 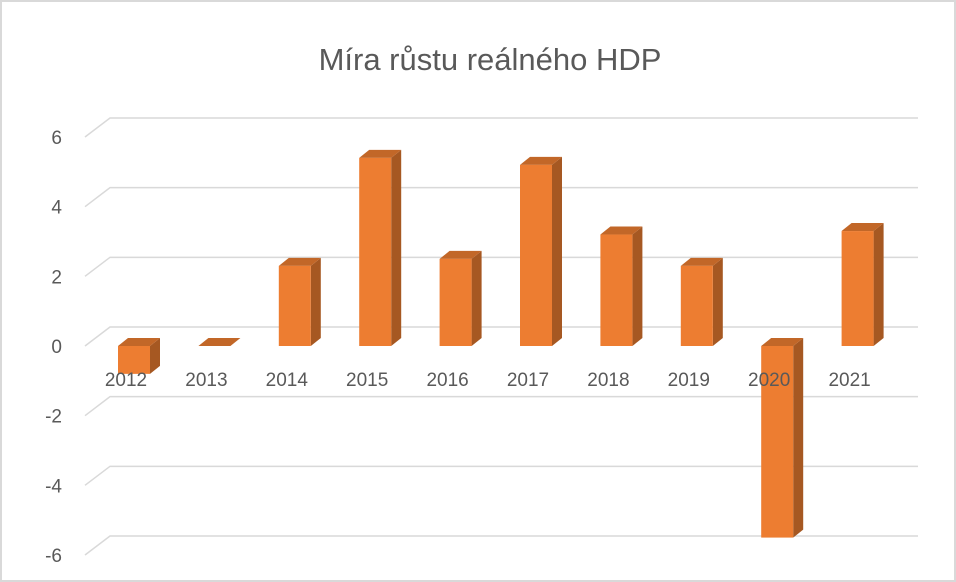 I want to click on x-tick-label: 2017, so click(x=528, y=380).